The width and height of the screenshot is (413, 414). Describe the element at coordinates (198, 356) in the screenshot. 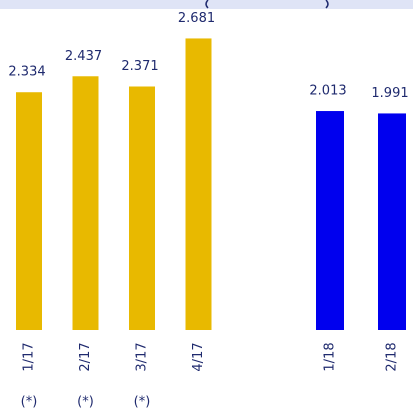

I see `x-tick-label: 4/17` at that location.